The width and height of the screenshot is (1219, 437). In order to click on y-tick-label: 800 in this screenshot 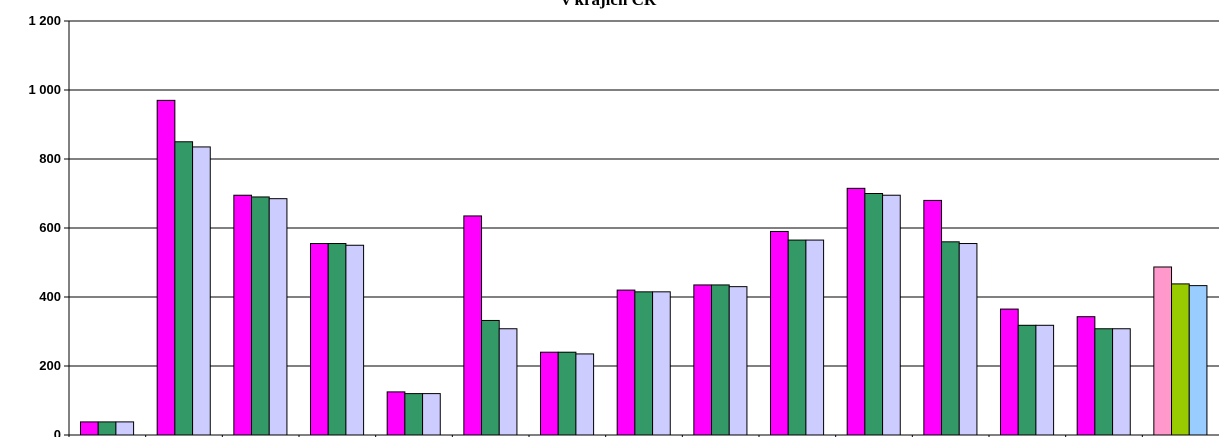, I will do `click(50, 158)`.